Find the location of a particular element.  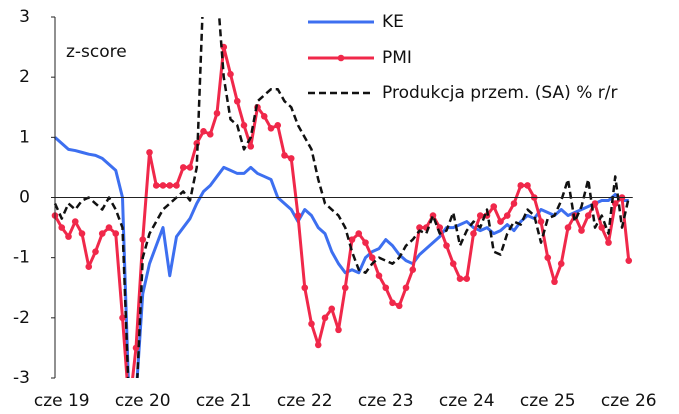

x-tick-label: cze 23 is located at coordinates (386, 401).